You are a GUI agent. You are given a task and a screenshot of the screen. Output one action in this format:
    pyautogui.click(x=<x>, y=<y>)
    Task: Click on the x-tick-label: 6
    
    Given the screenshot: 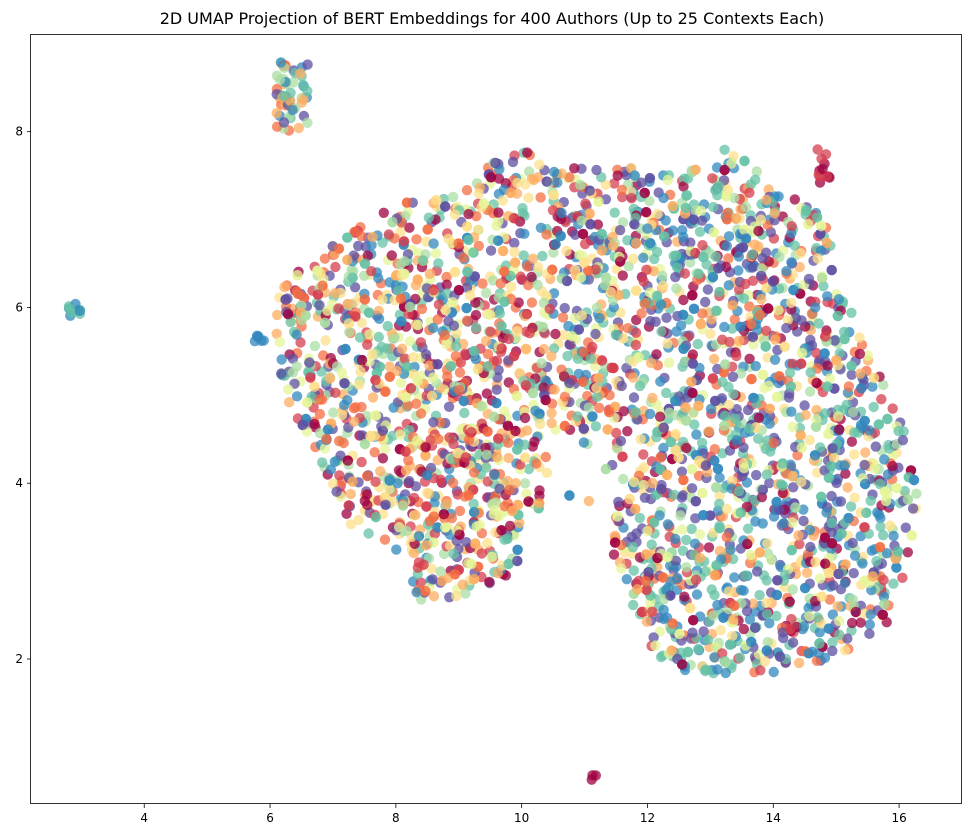 What is the action you would take?
    pyautogui.click(x=270, y=818)
    